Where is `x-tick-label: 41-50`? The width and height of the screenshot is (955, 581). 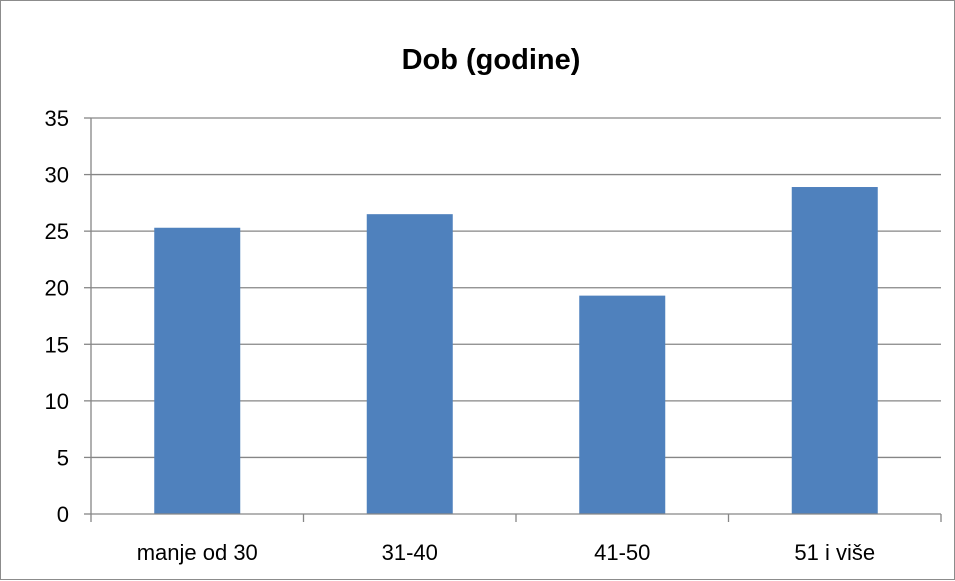
x-tick-label: 41-50 is located at coordinates (622, 552).